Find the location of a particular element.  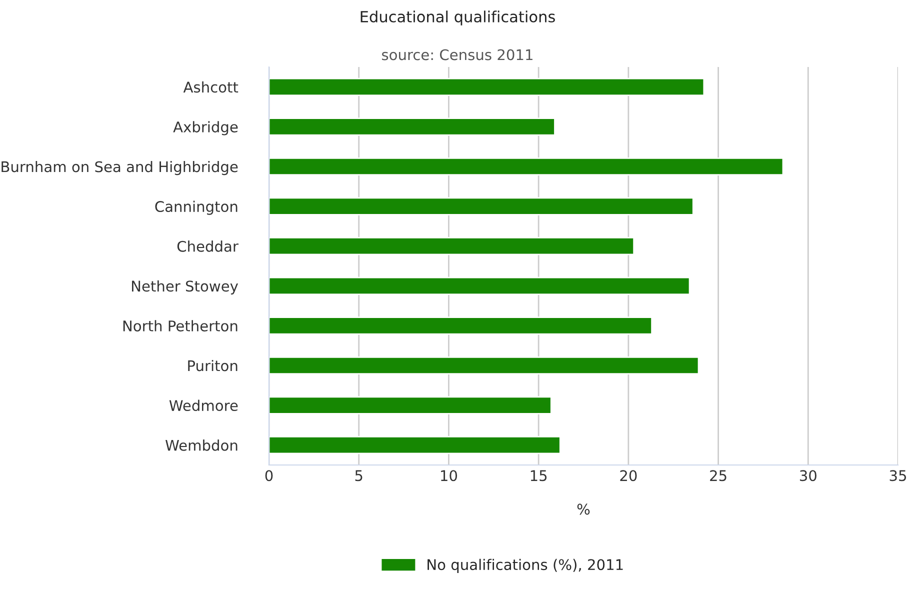

x-tick-label: 35 is located at coordinates (898, 476).